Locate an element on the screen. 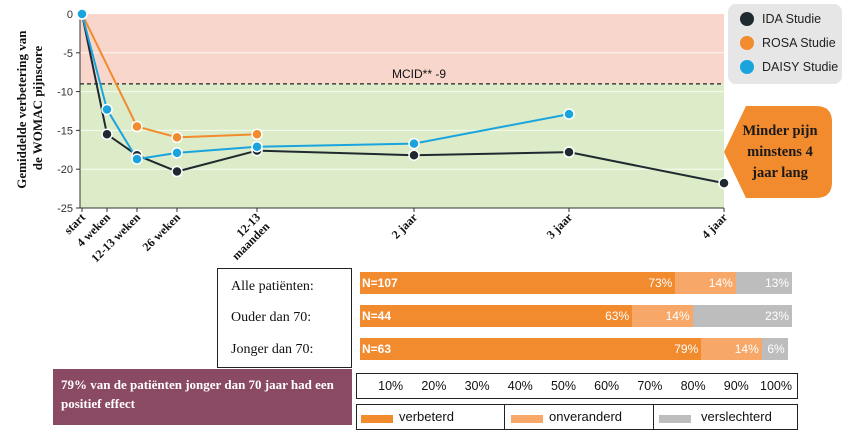  callout-badge: Minder pijn minstens 4 jaar lang is located at coordinates (778, 152).